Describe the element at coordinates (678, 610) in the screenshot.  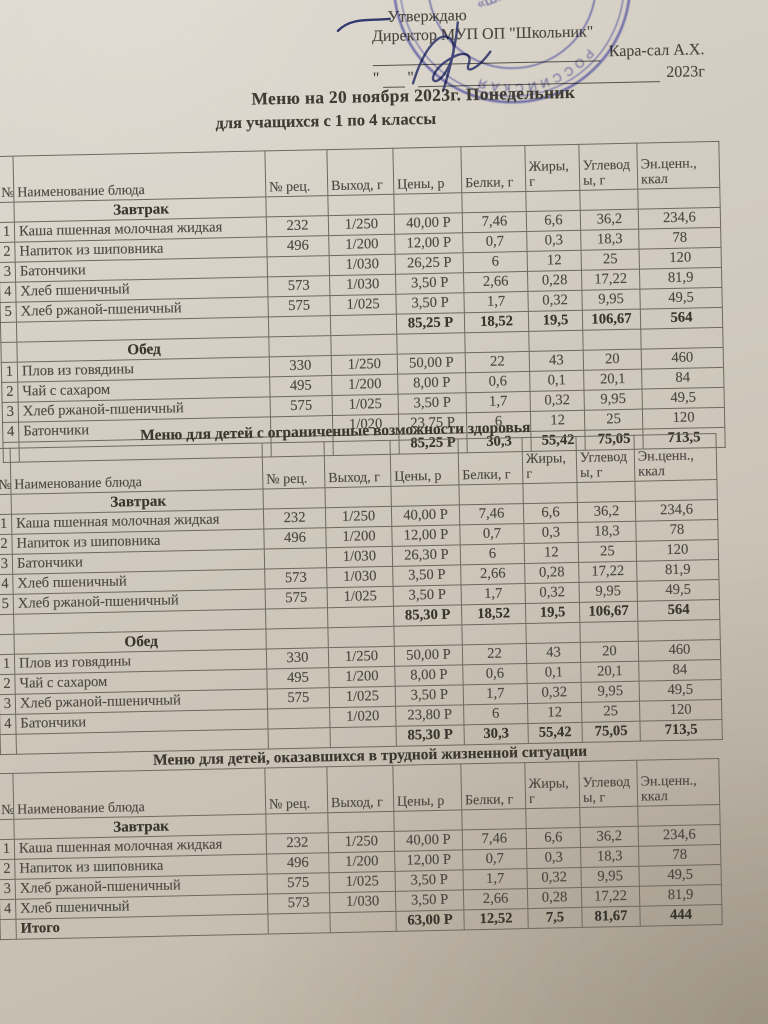
I see `cell: 564` at that location.